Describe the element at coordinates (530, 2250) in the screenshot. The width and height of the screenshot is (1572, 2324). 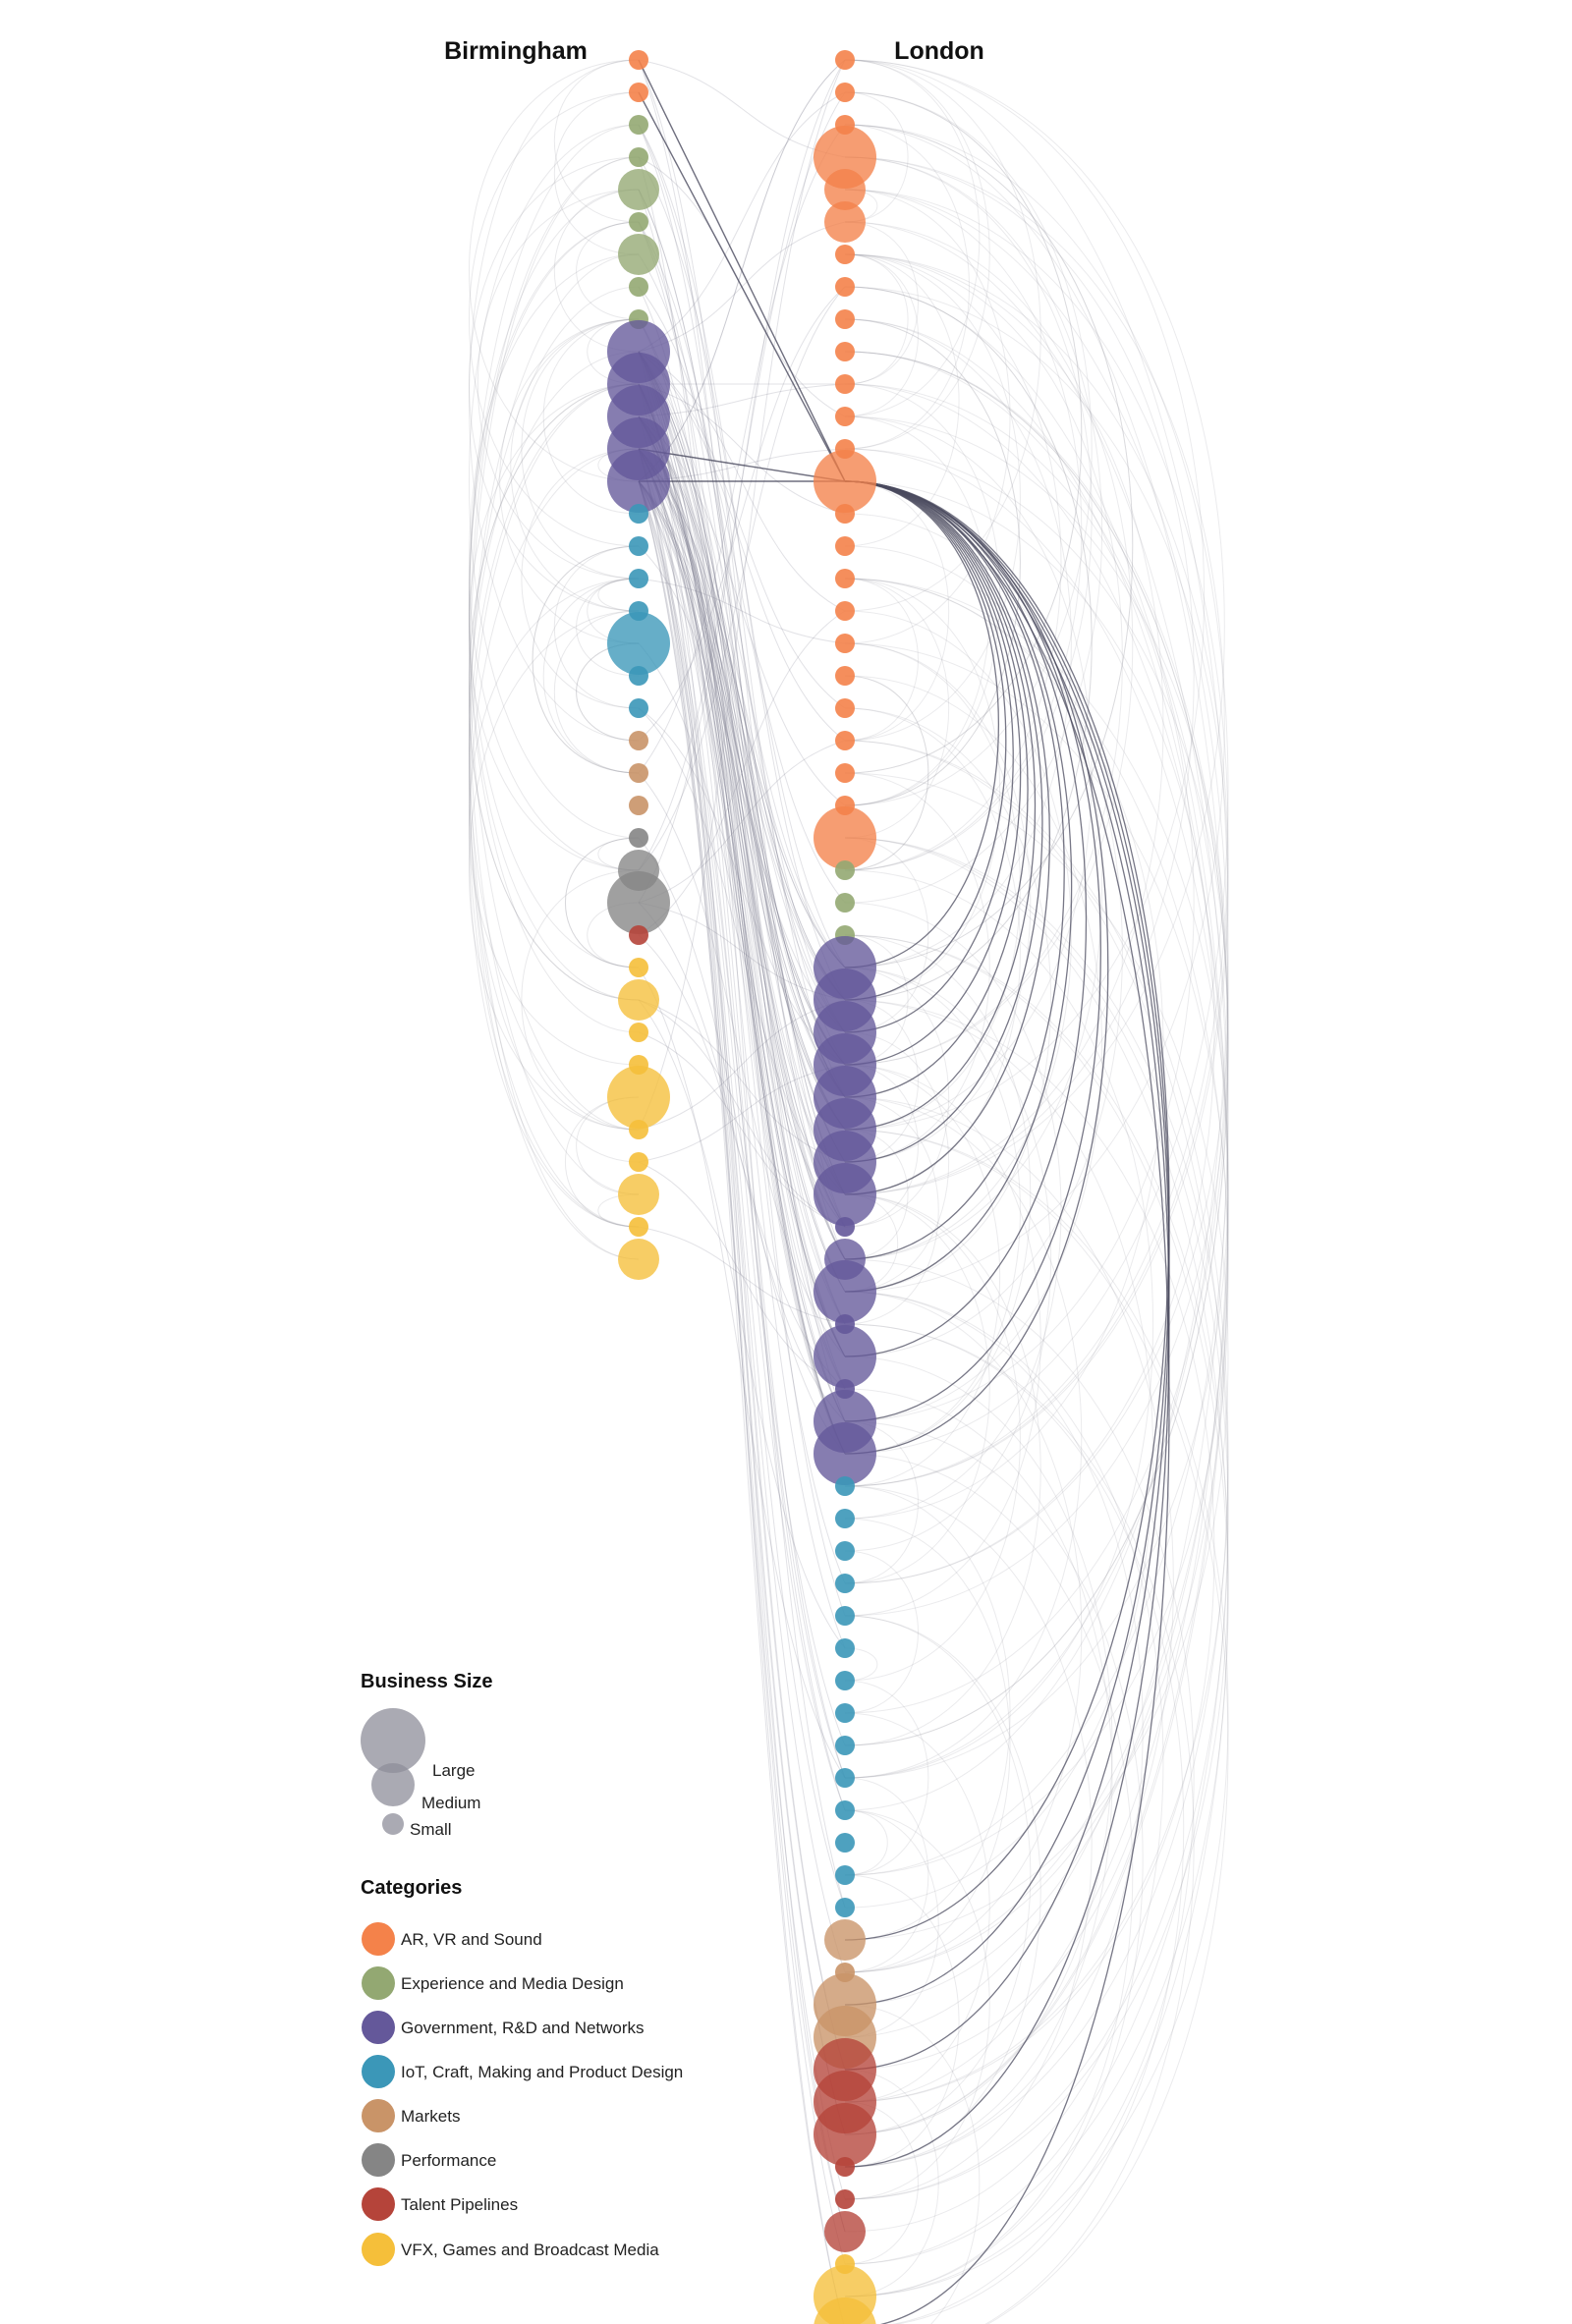
I see `legend-label-vfx-games-broadcast: VFX, Games and Broadcast Media` at that location.